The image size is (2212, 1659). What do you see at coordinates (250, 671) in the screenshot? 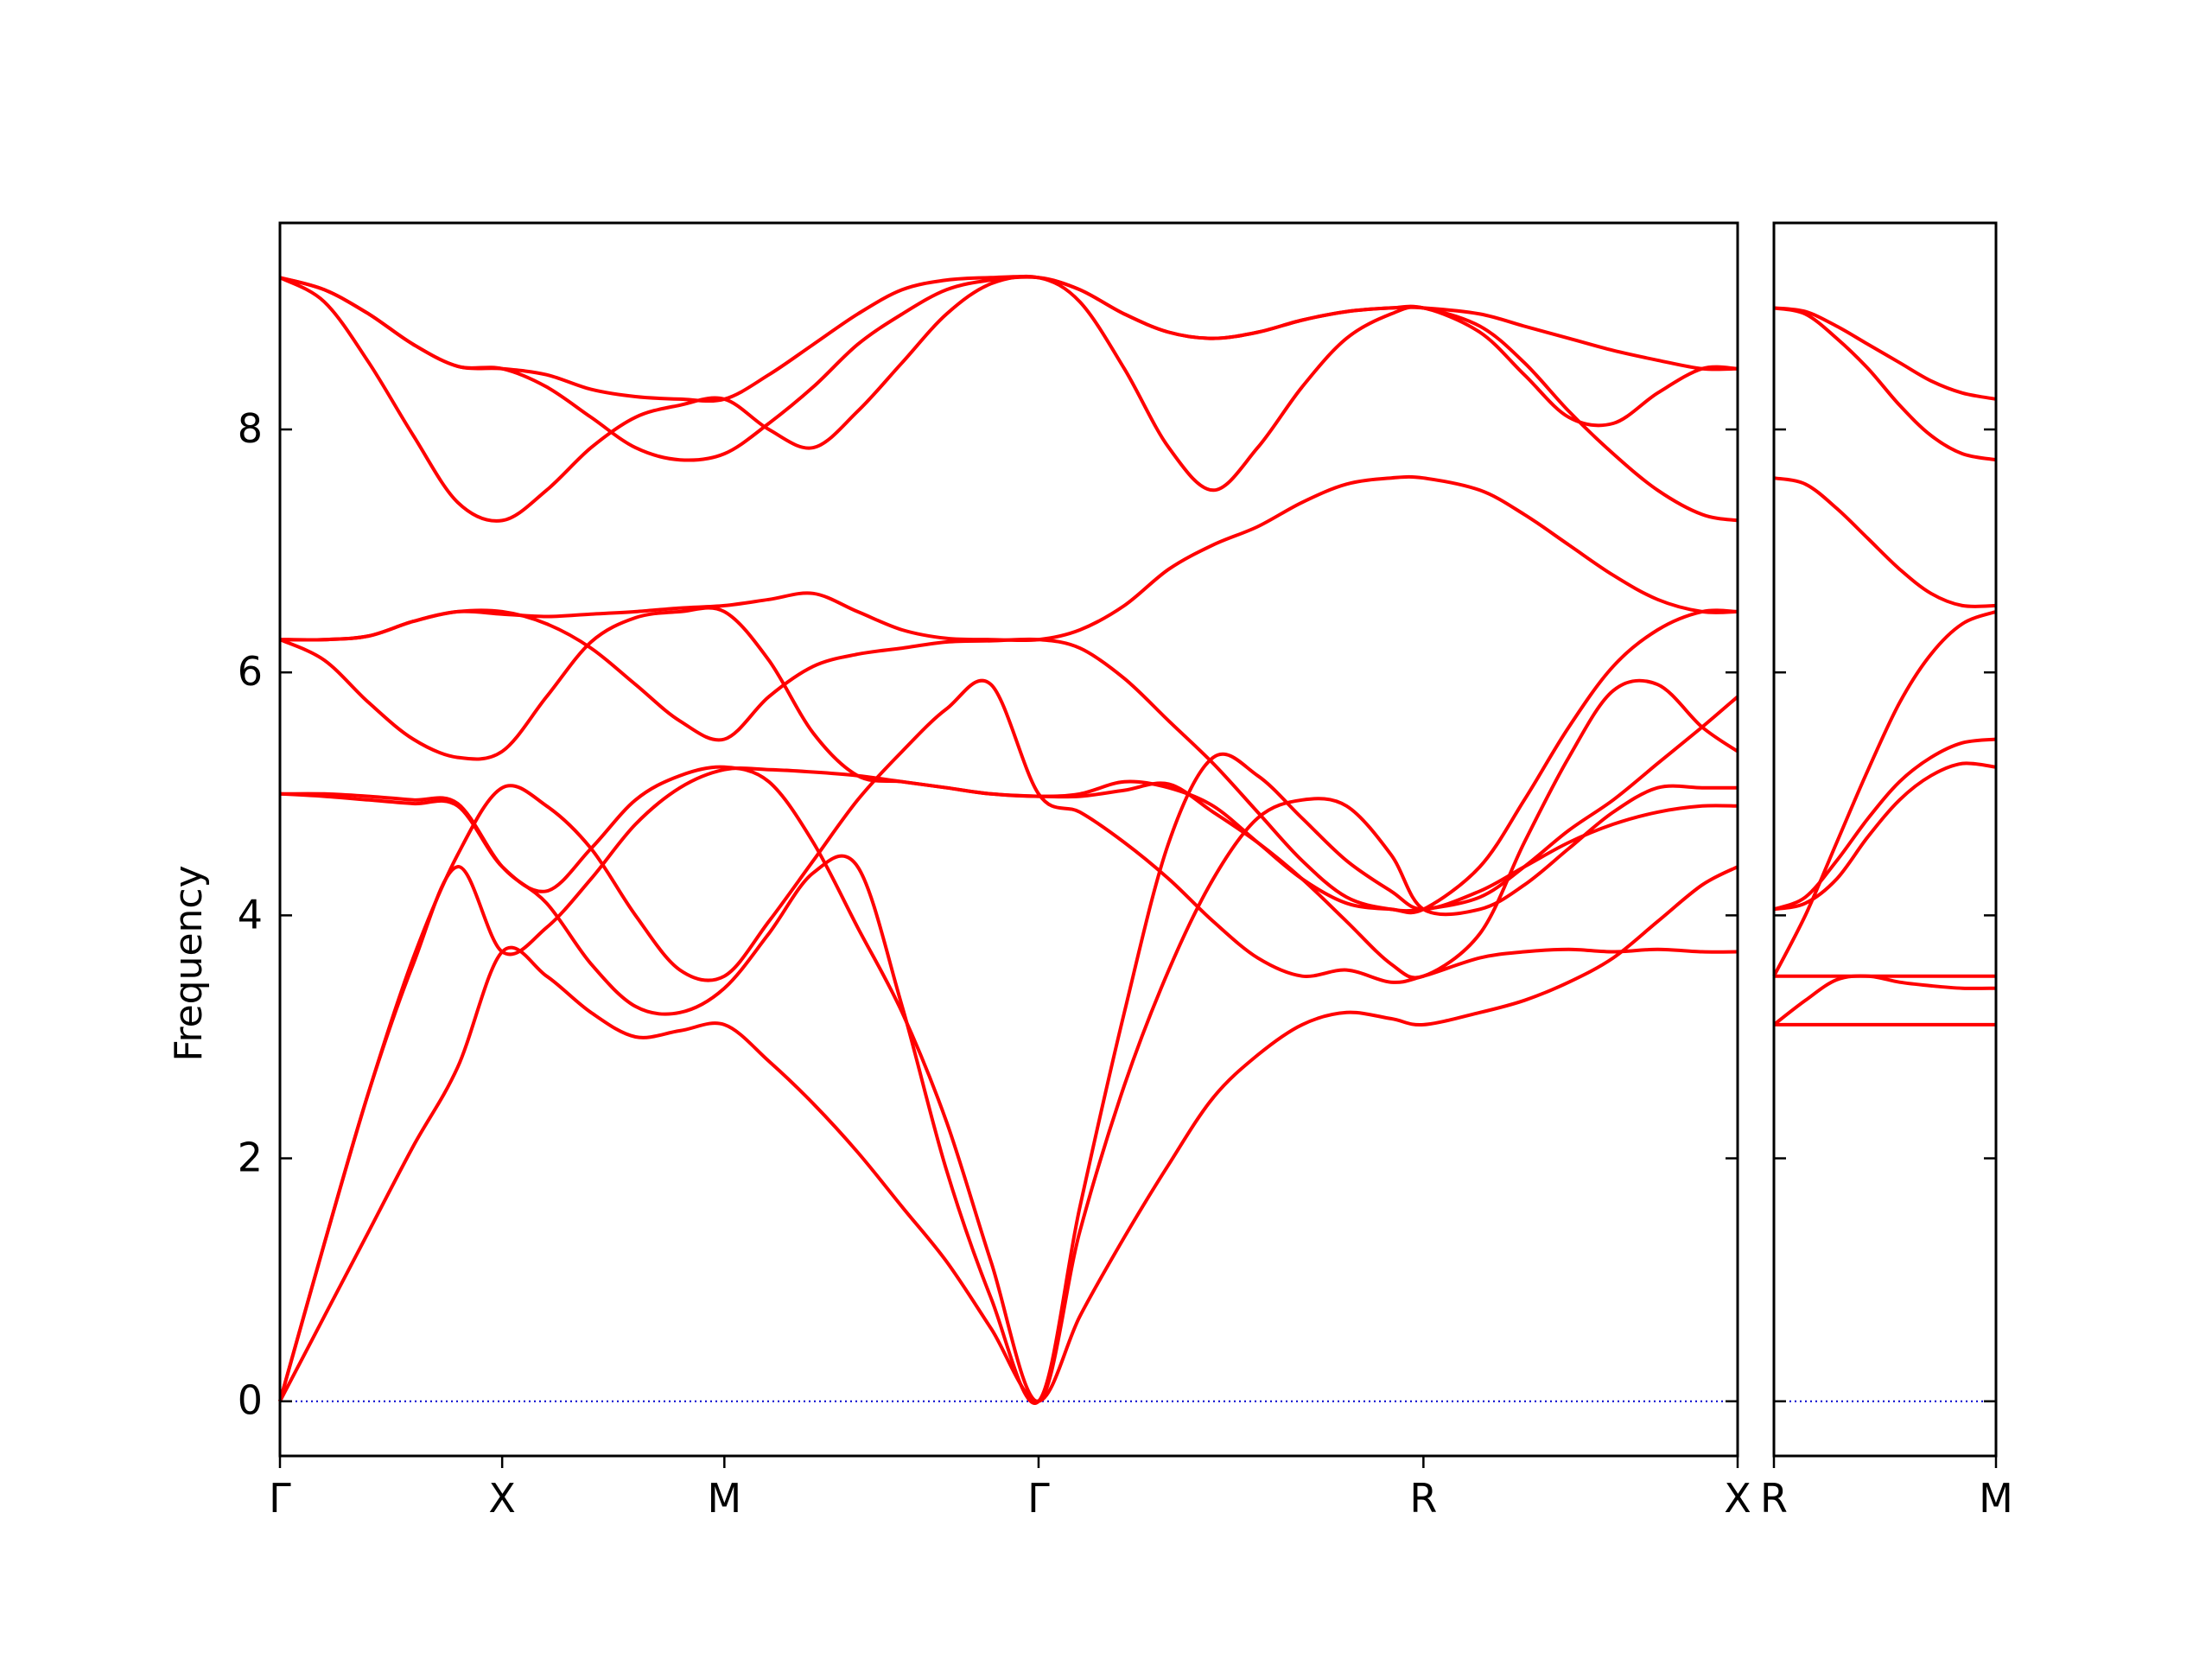
I see `y-tick-label: 6` at bounding box center [250, 671].